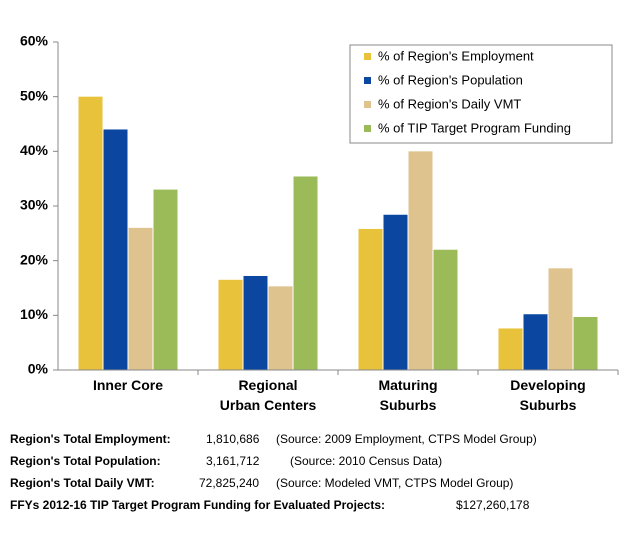 The image size is (634, 536). What do you see at coordinates (34, 259) in the screenshot?
I see `y-tick-label: 20%` at bounding box center [34, 259].